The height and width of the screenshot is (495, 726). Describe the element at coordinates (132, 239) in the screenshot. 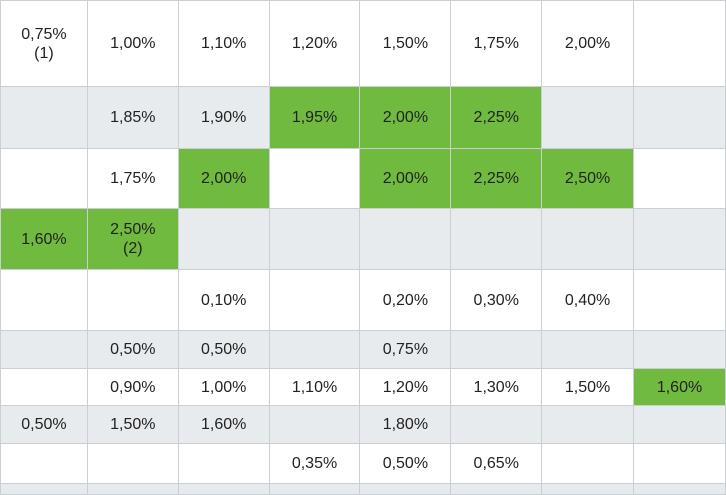

I see `rate-cell-highlighted: 2,50% (2)` at that location.